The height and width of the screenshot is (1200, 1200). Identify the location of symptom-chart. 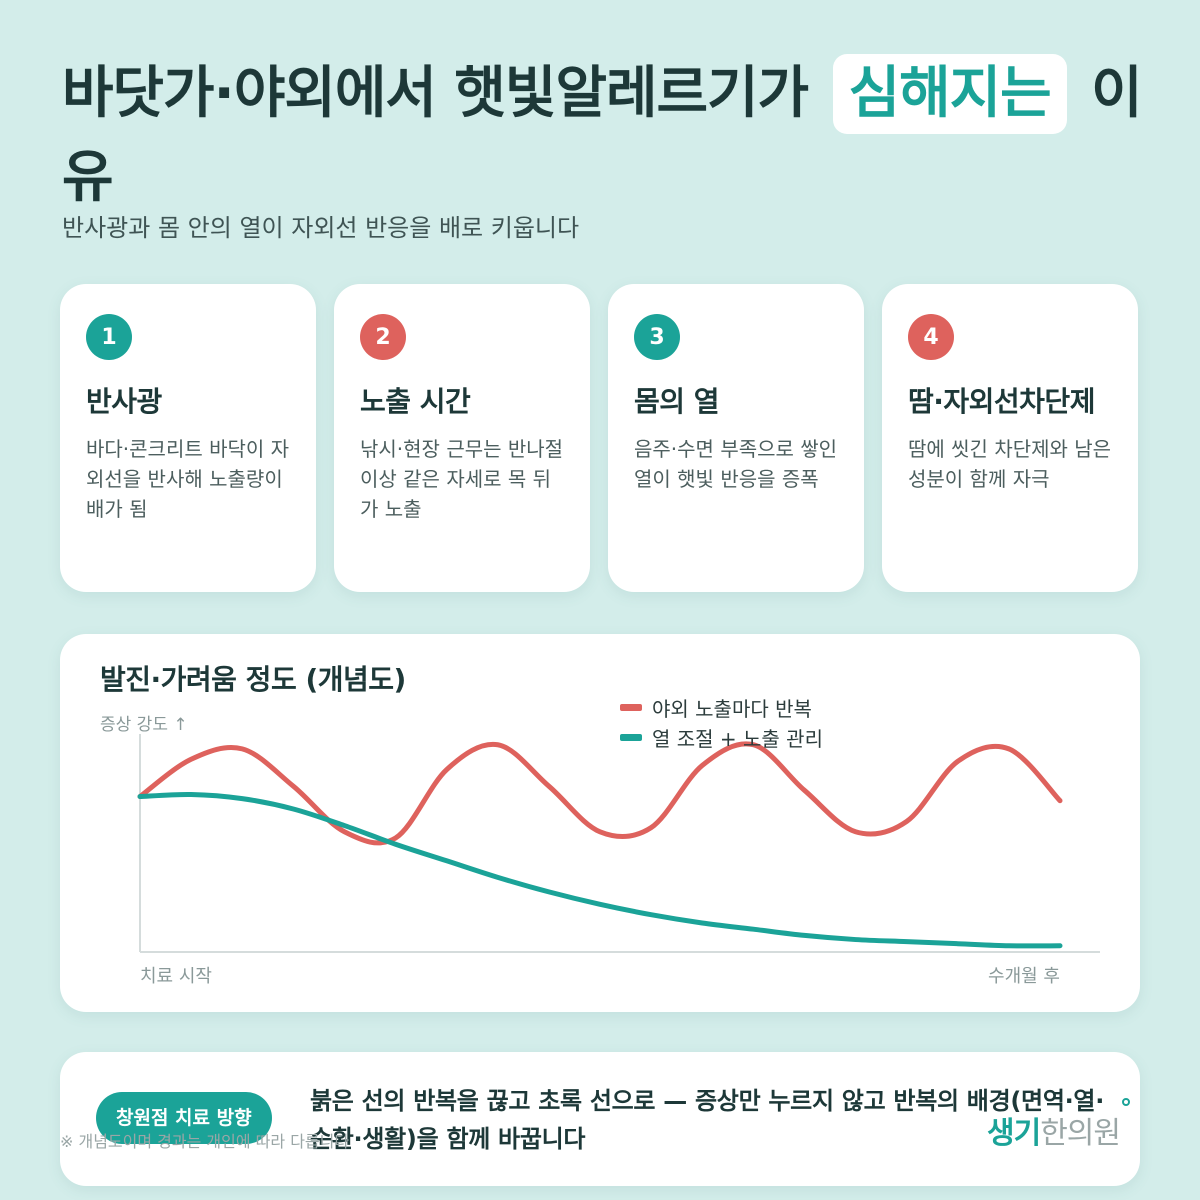
(618, 843).